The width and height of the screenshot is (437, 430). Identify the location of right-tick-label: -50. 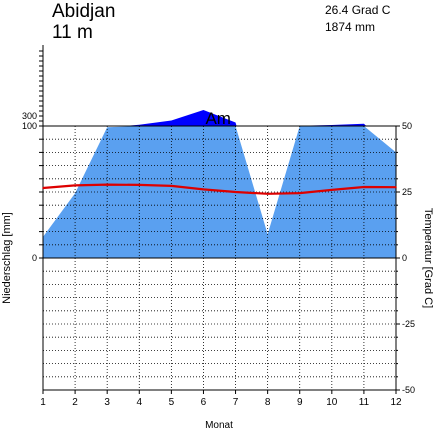
(408, 390).